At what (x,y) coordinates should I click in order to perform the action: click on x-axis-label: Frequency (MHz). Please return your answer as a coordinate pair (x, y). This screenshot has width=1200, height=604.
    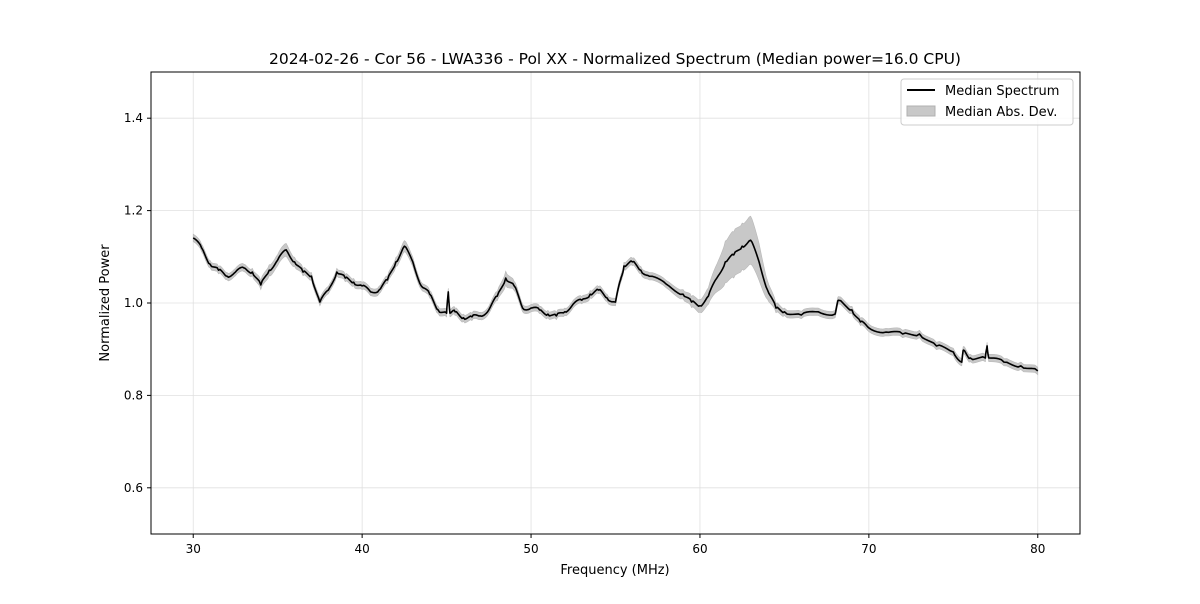
    Looking at the image, I should click on (614, 570).